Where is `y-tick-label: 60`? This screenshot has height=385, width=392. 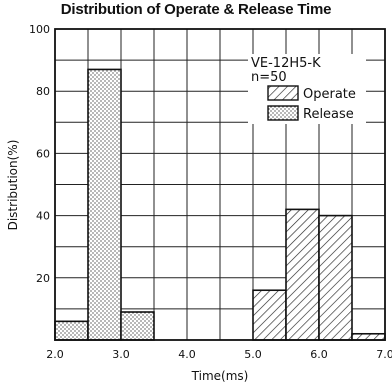
y-tick-label: 60 is located at coordinates (43, 153).